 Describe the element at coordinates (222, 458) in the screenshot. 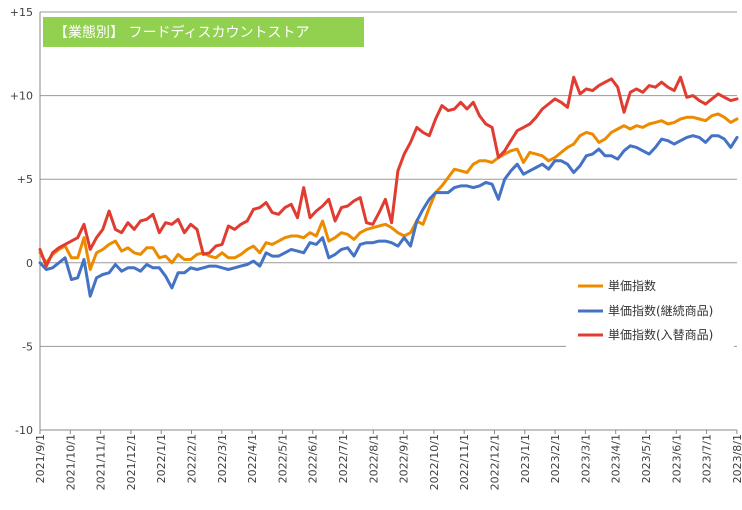

I see `x-tick-label: 2022/3/1` at that location.